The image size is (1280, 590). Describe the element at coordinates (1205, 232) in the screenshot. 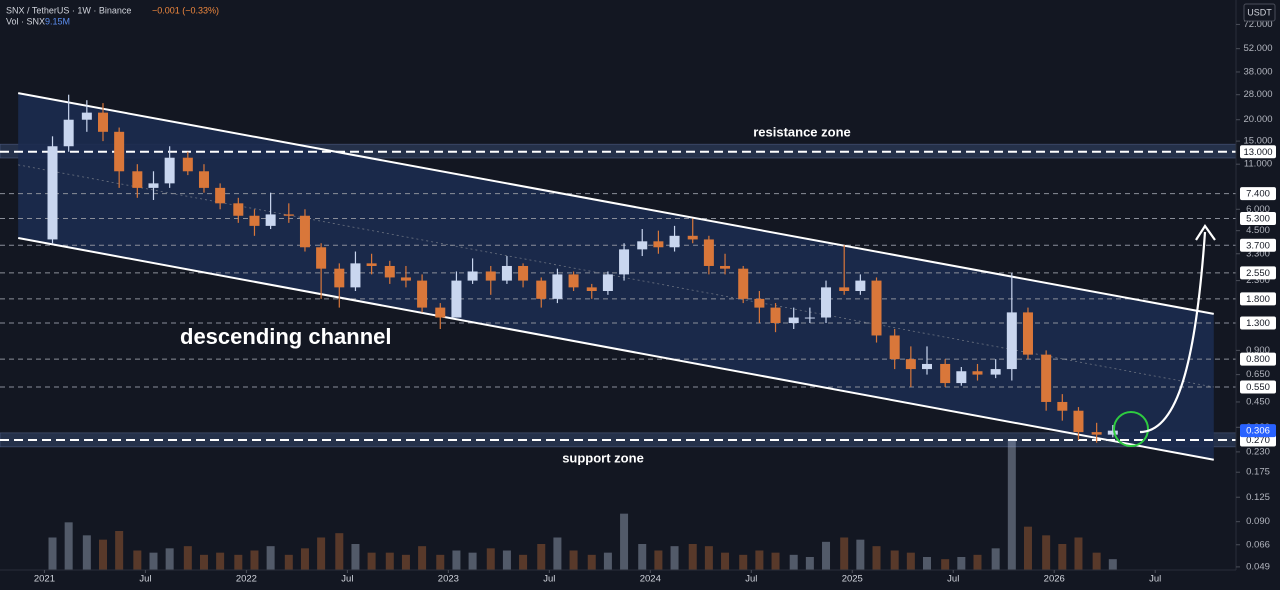

I see `arrow-head` at that location.